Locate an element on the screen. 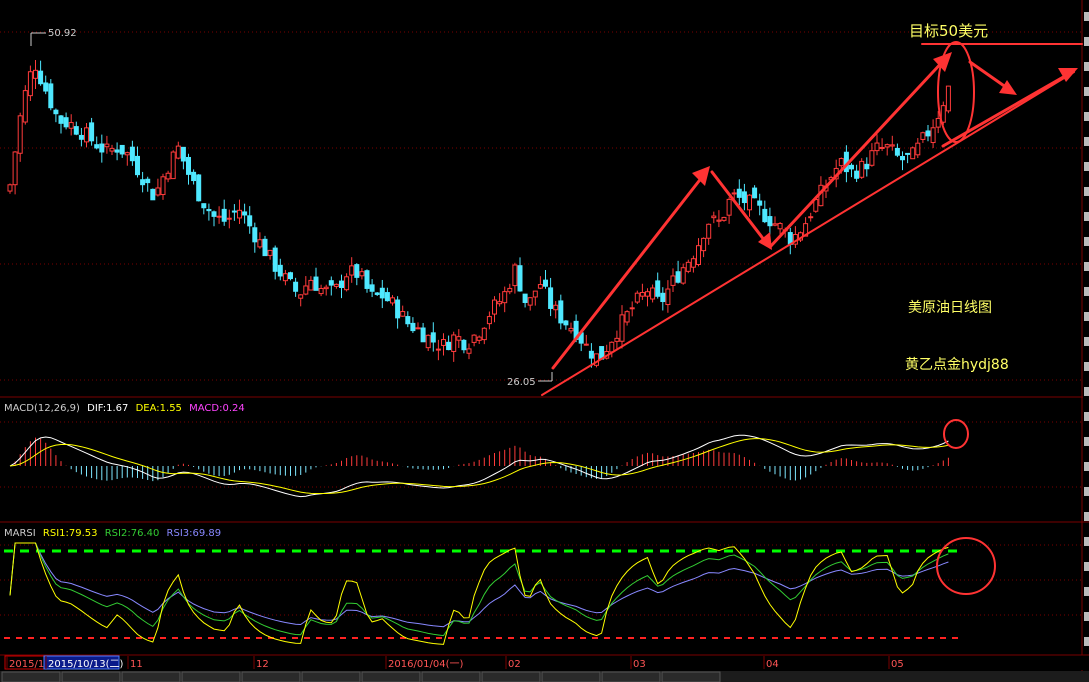 The width and height of the screenshot is (1089, 682). rsi1-name: RSI1 is located at coordinates (54, 533).